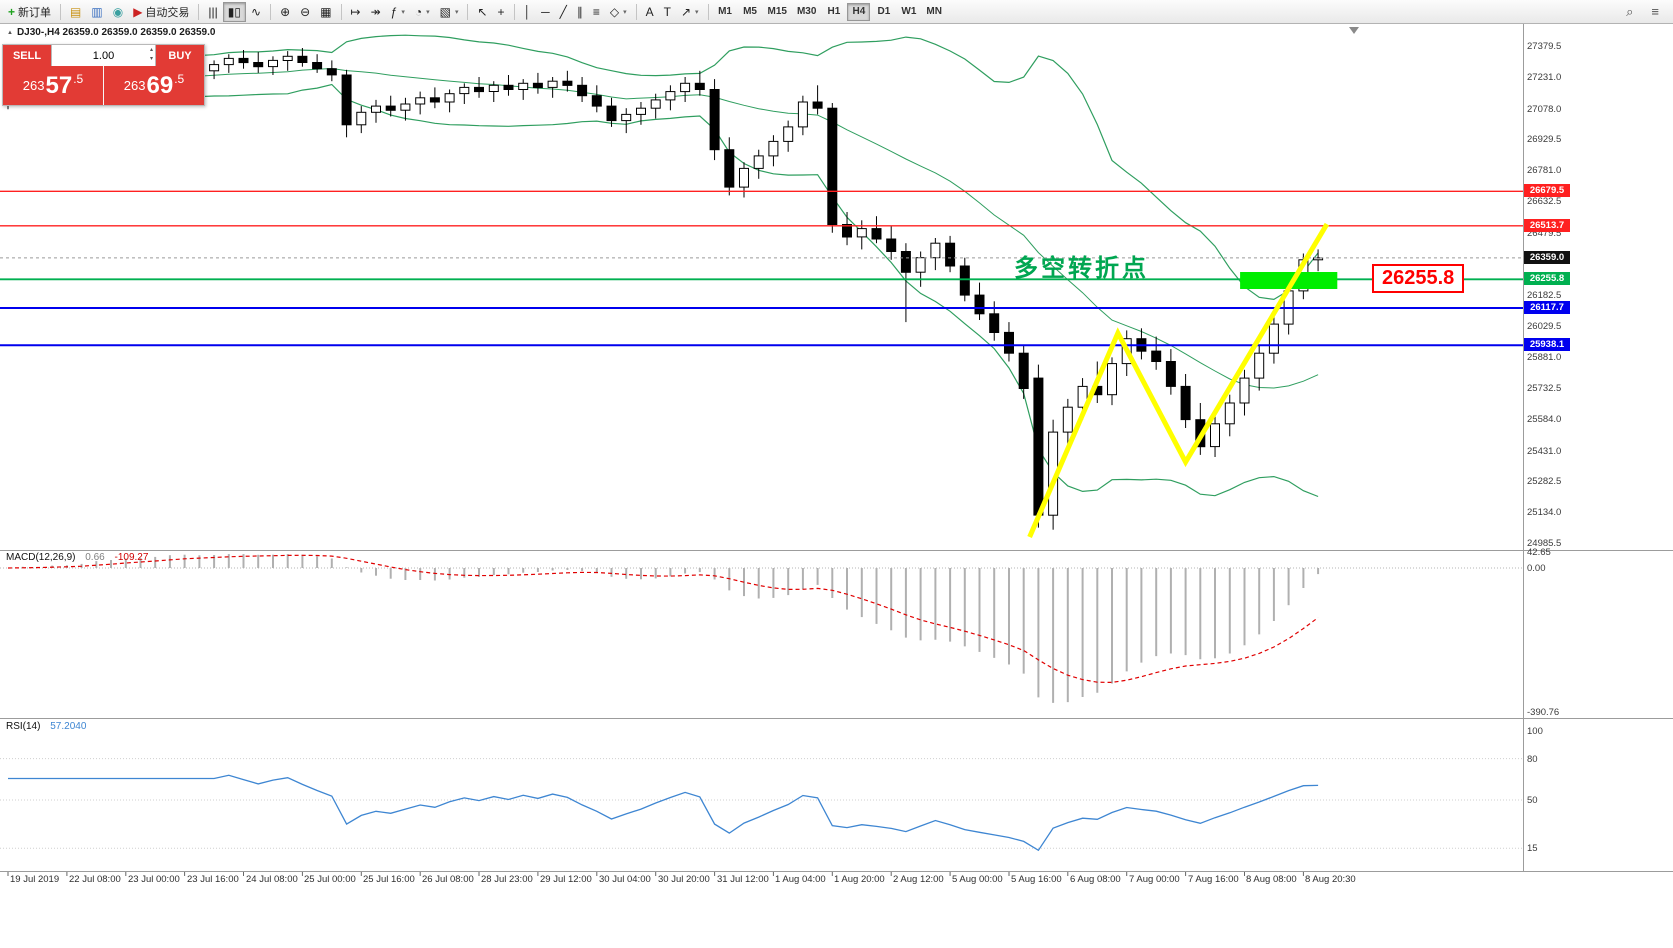  Describe the element at coordinates (59, 85) in the screenshot. I see `sell-price-big: 57` at that location.